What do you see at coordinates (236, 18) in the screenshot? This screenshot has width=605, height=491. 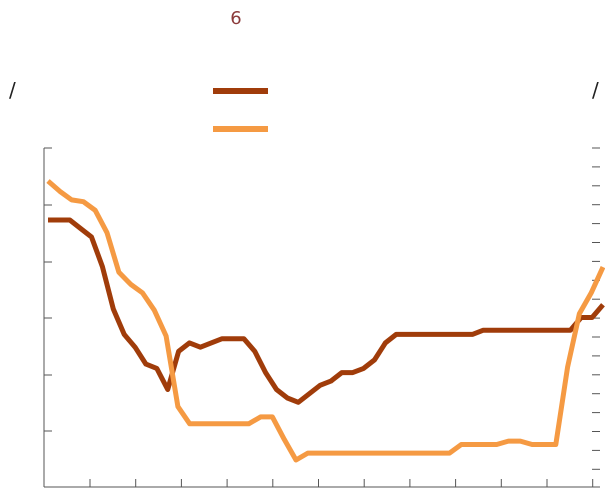 I see `chart-title: 6` at bounding box center [236, 18].